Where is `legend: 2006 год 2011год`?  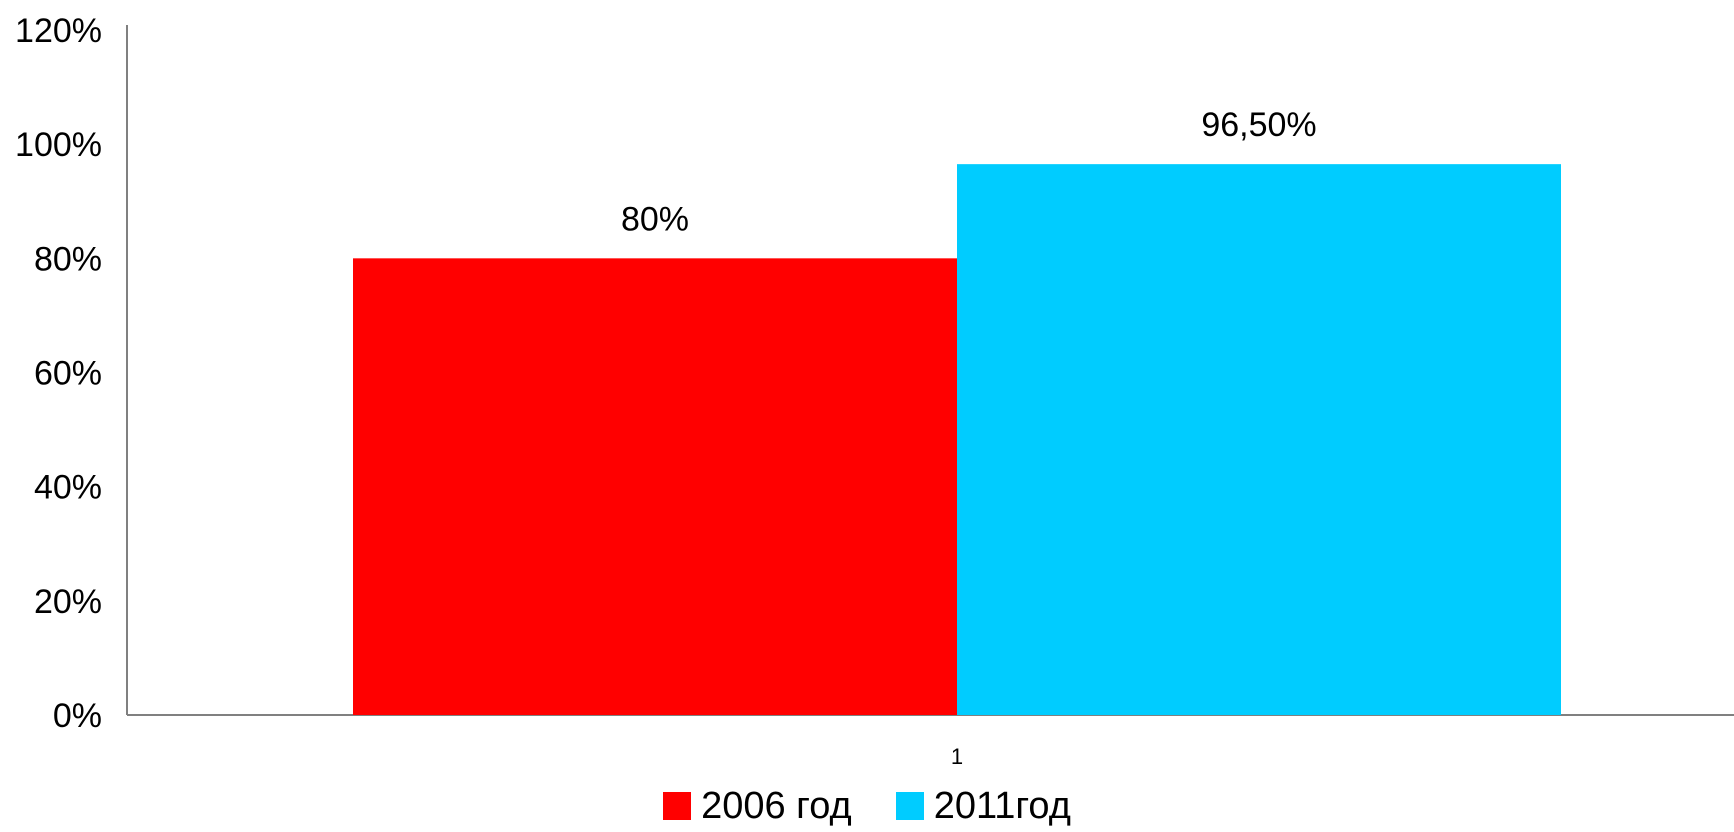 legend: 2006 год 2011год is located at coordinates (867, 806).